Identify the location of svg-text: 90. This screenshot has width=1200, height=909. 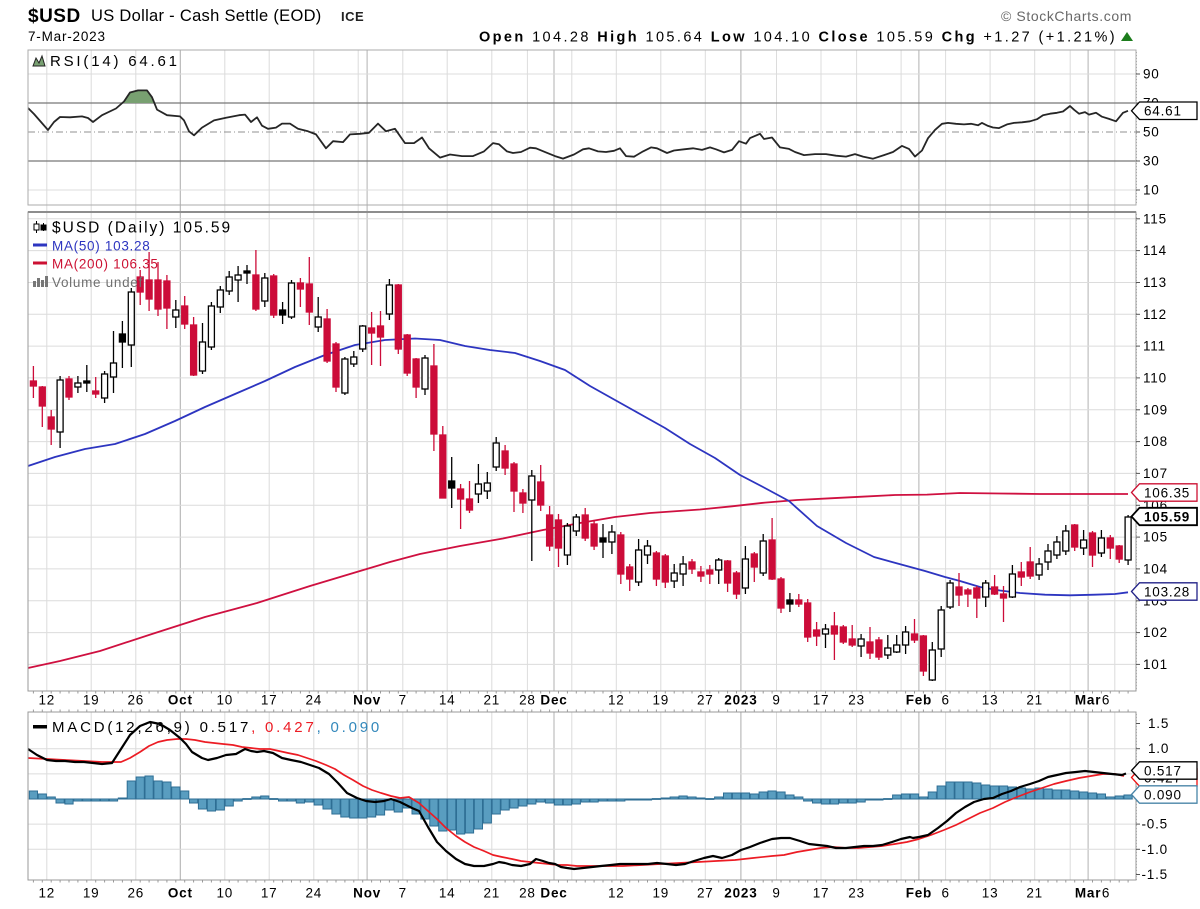
(1151, 74).